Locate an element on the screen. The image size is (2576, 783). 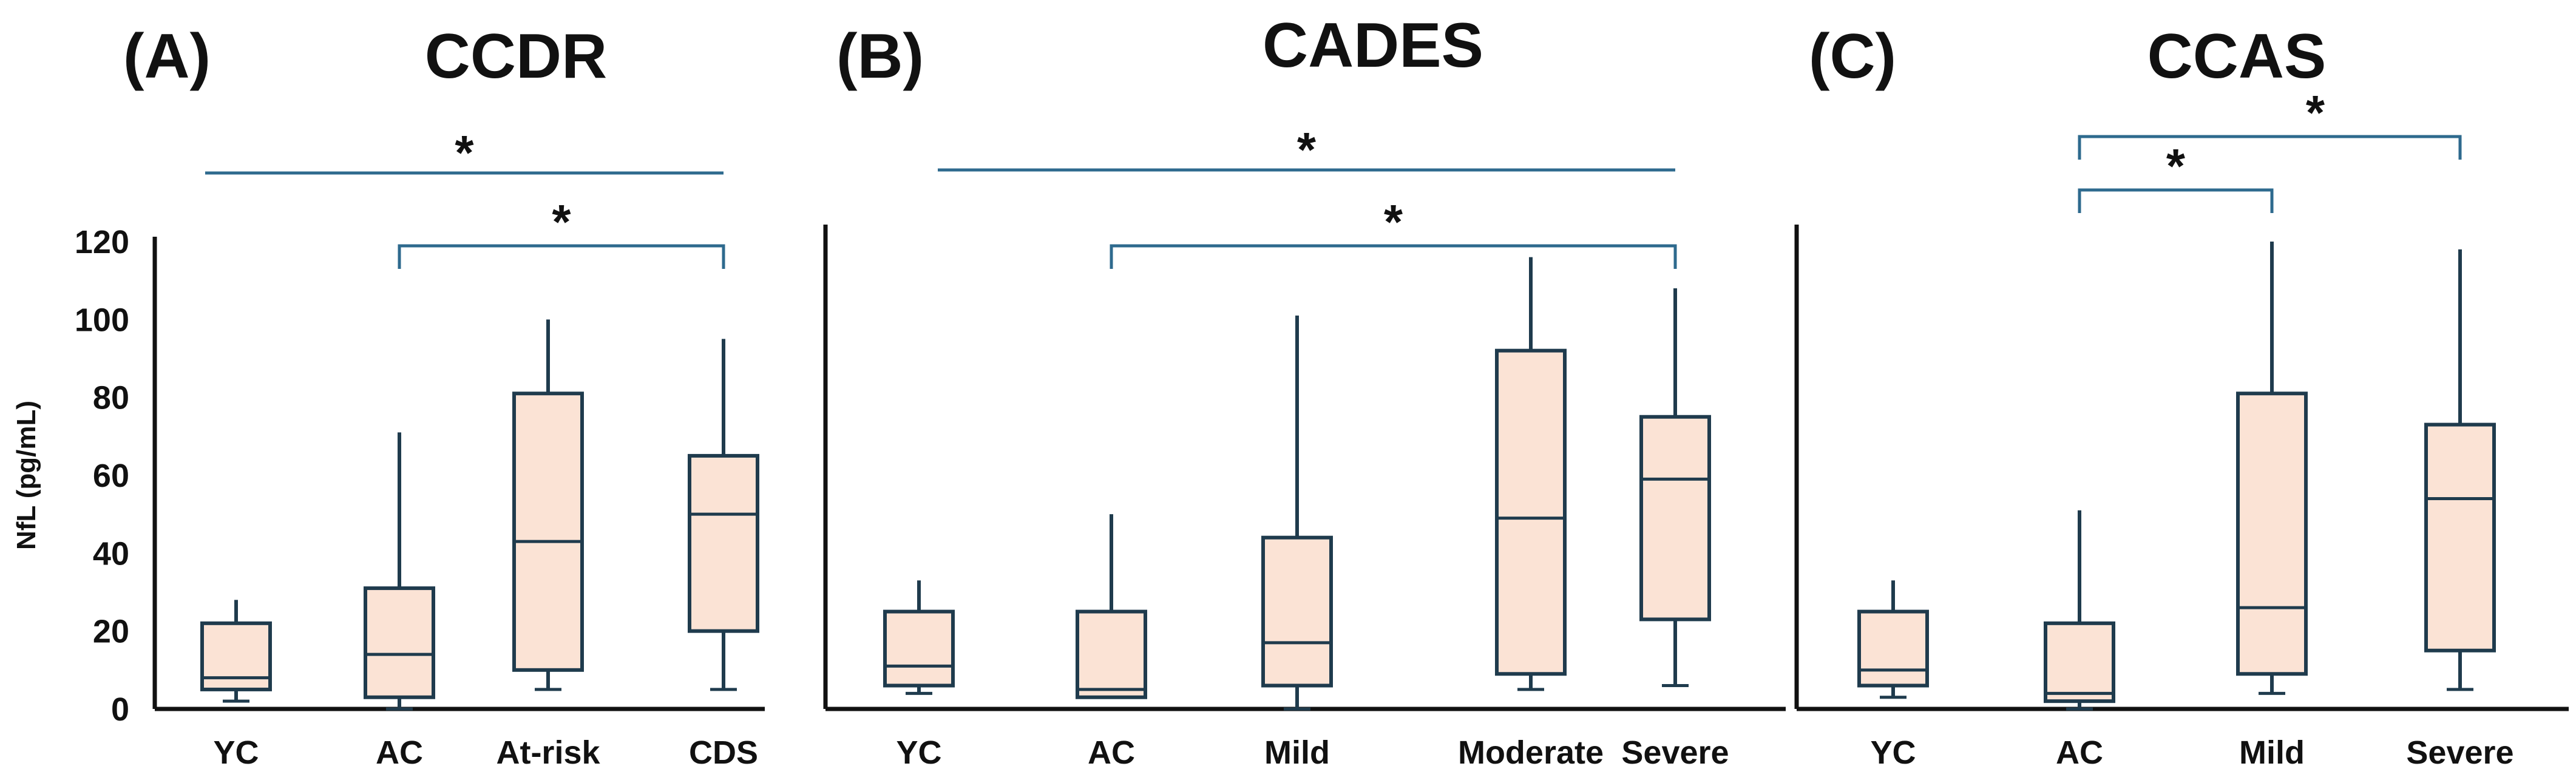
panel-letter: (A) is located at coordinates (167, 56).